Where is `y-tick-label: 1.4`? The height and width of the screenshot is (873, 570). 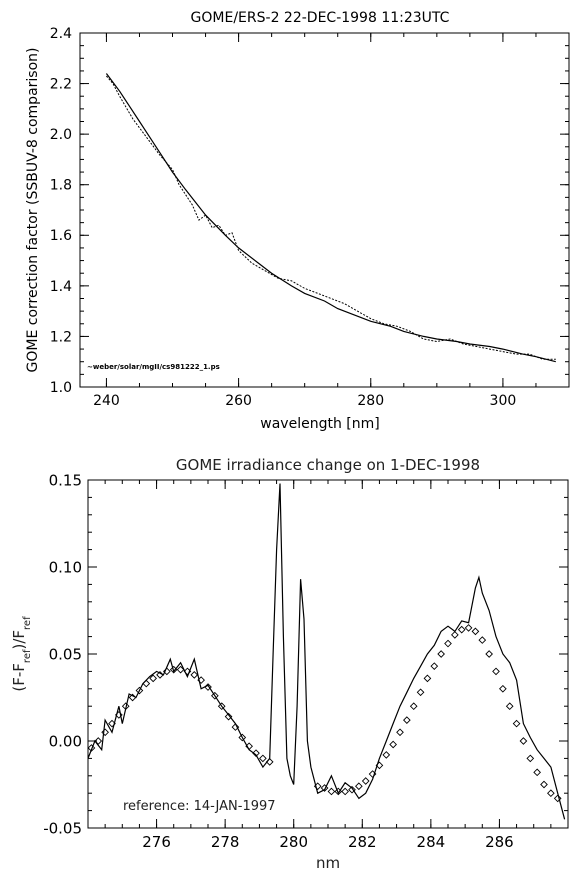
y-tick-label: 1.4 is located at coordinates (61, 287).